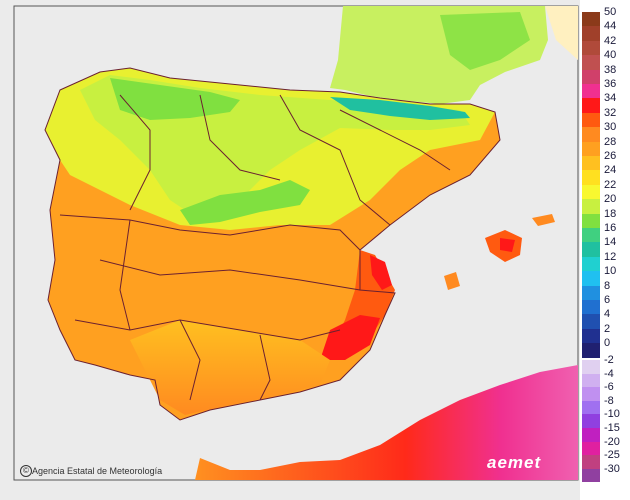  What do you see at coordinates (610, 271) in the screenshot?
I see `legend-label-pos-18: 10` at bounding box center [610, 271].